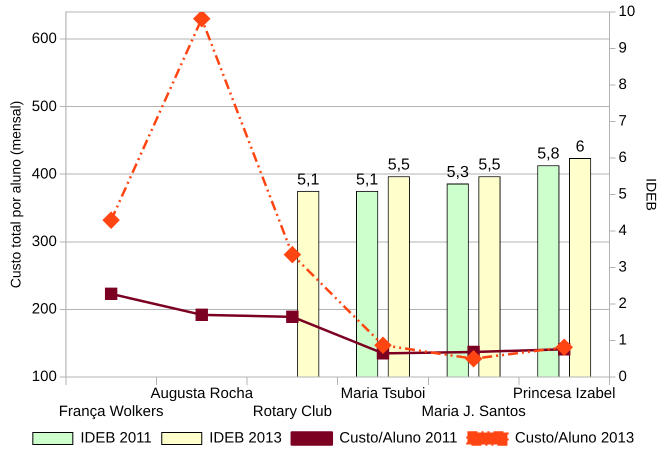 Image resolution: width=667 pixels, height=456 pixels. What do you see at coordinates (622, 121) in the screenshot?
I see `y2-tick-label: 7` at bounding box center [622, 121].